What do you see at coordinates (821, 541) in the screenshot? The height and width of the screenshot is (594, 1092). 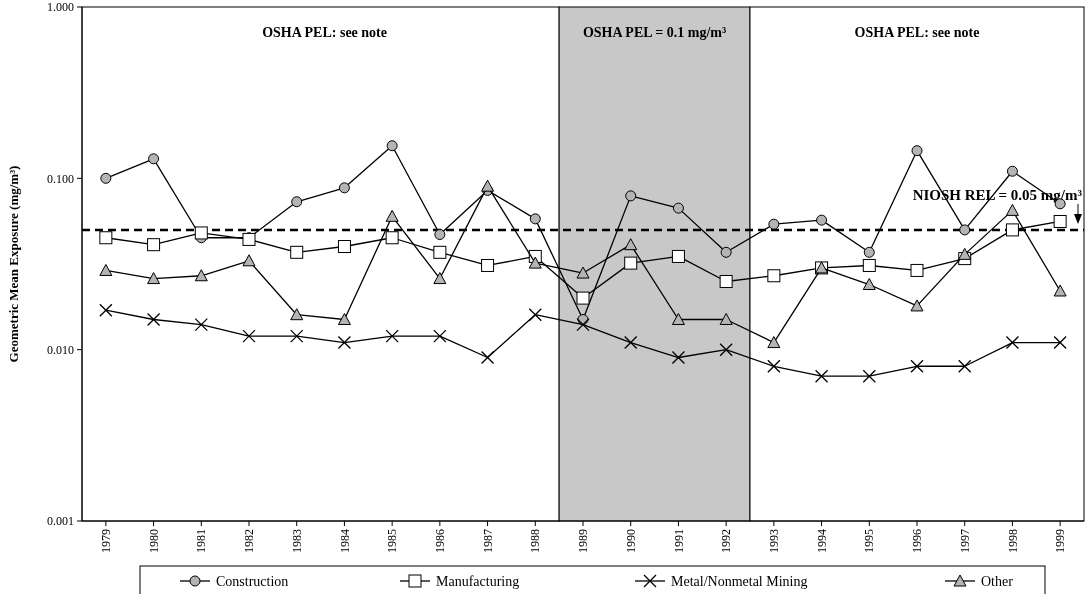 I see `x-tick-label: 1994` at bounding box center [821, 541].